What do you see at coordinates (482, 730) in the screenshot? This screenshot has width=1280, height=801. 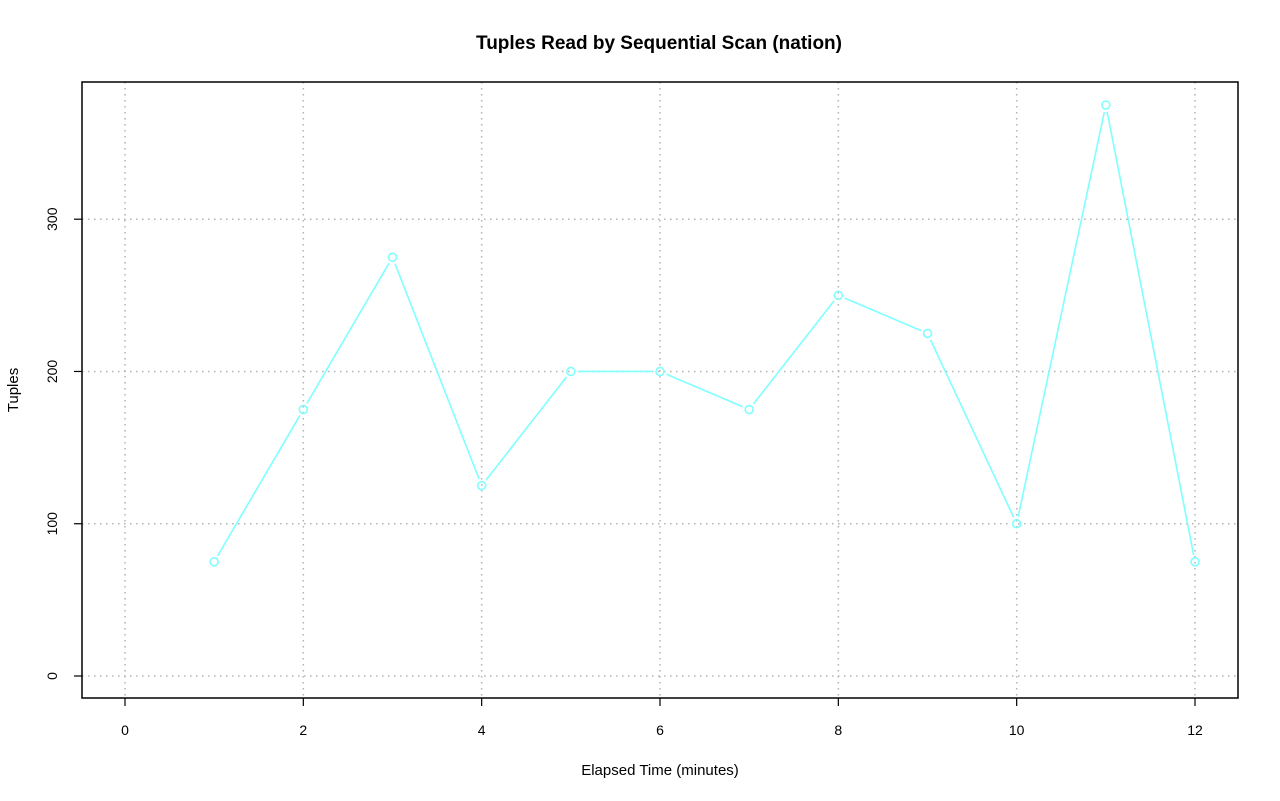 I see `x-tick-label: 4` at bounding box center [482, 730].